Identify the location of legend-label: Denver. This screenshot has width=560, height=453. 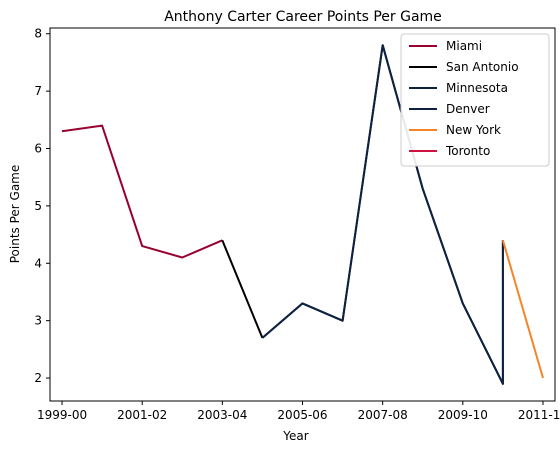
(468, 109).